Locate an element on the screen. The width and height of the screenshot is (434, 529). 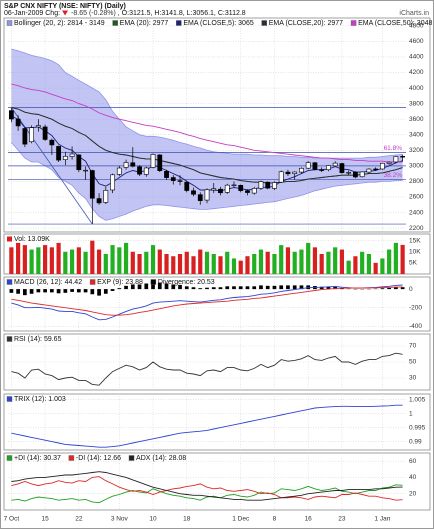
y-tick-label: -200 is located at coordinates (415, 307).